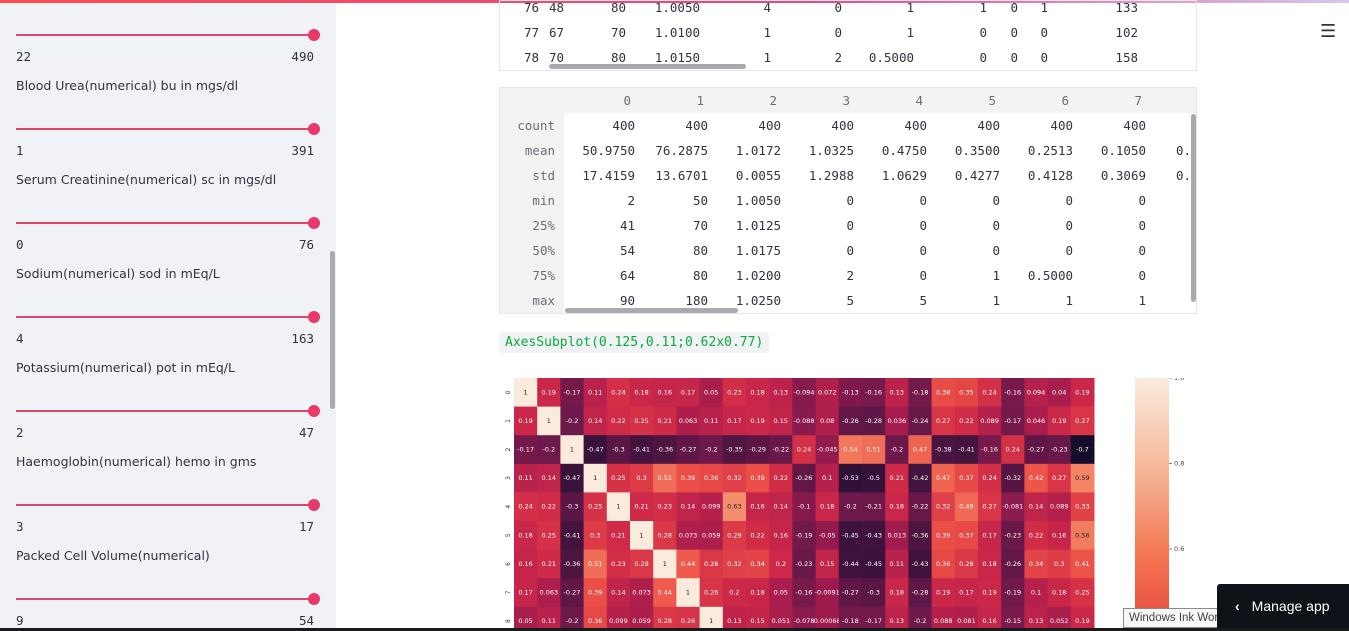  Describe the element at coordinates (919, 100) in the screenshot. I see `column-header: 4` at that location.